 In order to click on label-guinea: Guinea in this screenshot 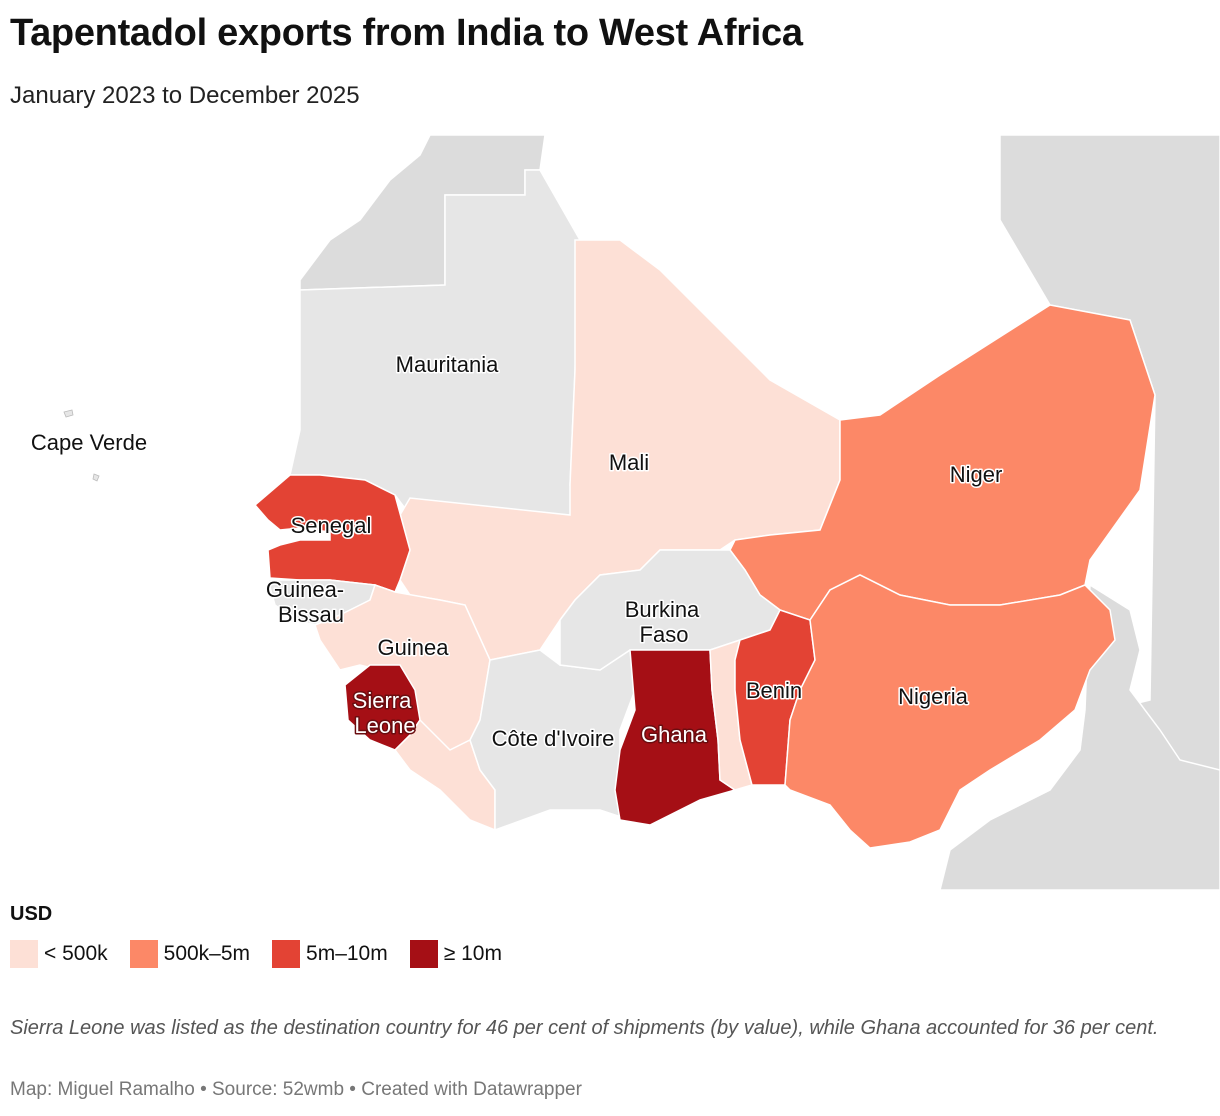, I will do `click(414, 647)`.